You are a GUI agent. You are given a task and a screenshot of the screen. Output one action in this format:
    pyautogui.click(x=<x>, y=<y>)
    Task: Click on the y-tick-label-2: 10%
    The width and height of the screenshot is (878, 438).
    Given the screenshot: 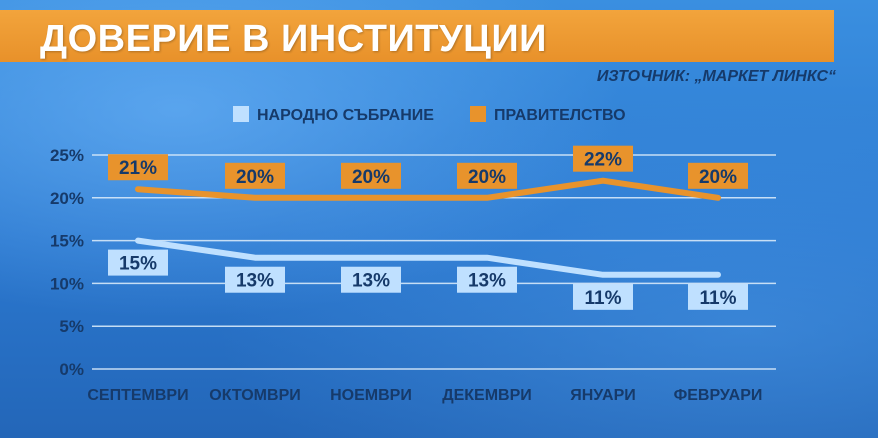 What is the action you would take?
    pyautogui.click(x=67, y=283)
    